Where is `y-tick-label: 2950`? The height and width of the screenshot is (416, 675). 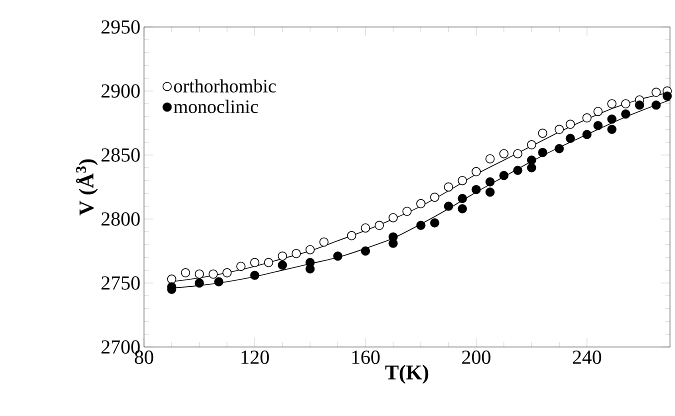
y-tick-label: 2950 is located at coordinates (121, 27).